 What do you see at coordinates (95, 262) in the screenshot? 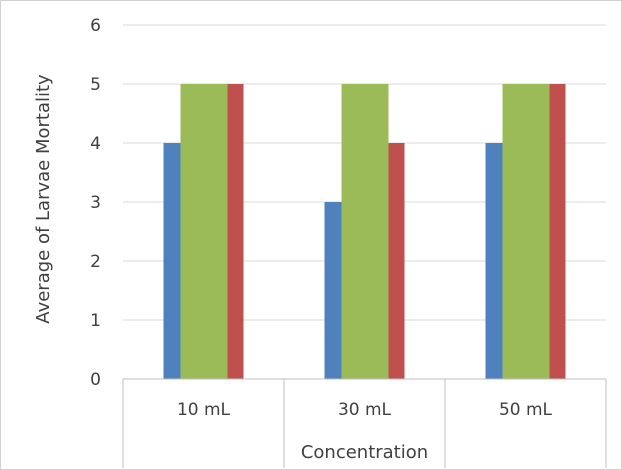
I see `y-tick-label: 2` at bounding box center [95, 262].